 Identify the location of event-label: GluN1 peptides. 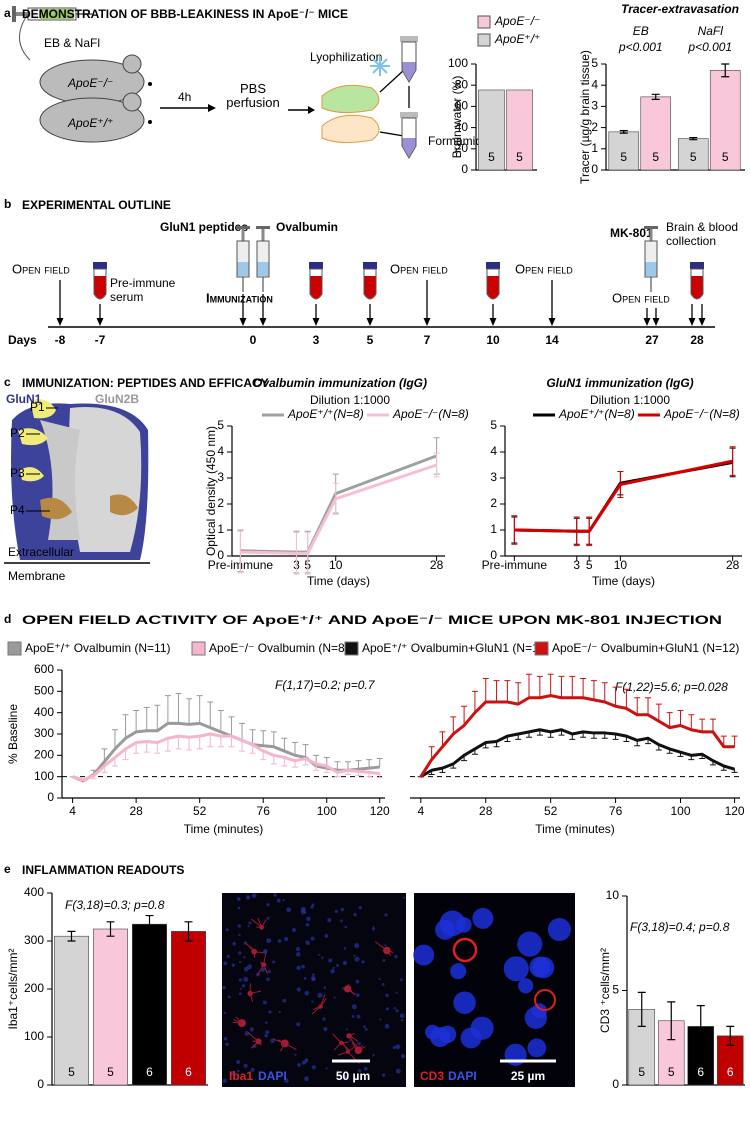
(204, 227).